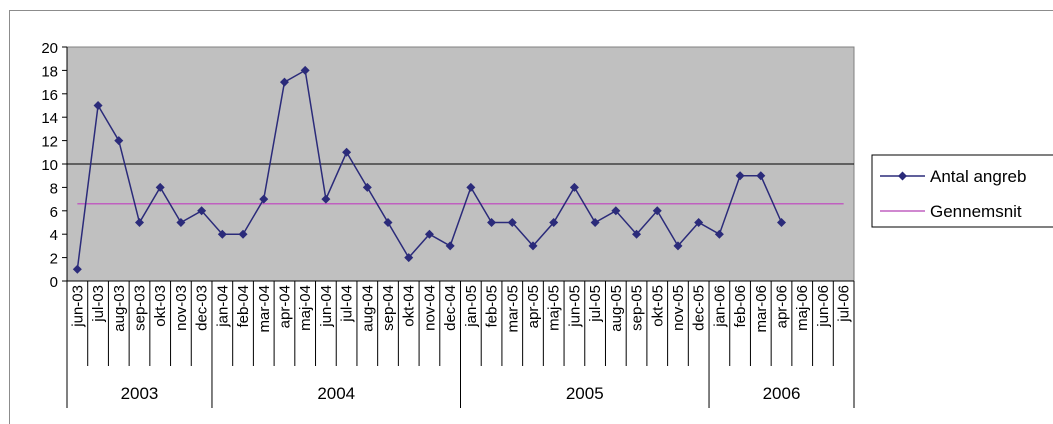 The image size is (1053, 424). I want to click on x-tick-label-jun-06: jun-06, so click(823, 306).